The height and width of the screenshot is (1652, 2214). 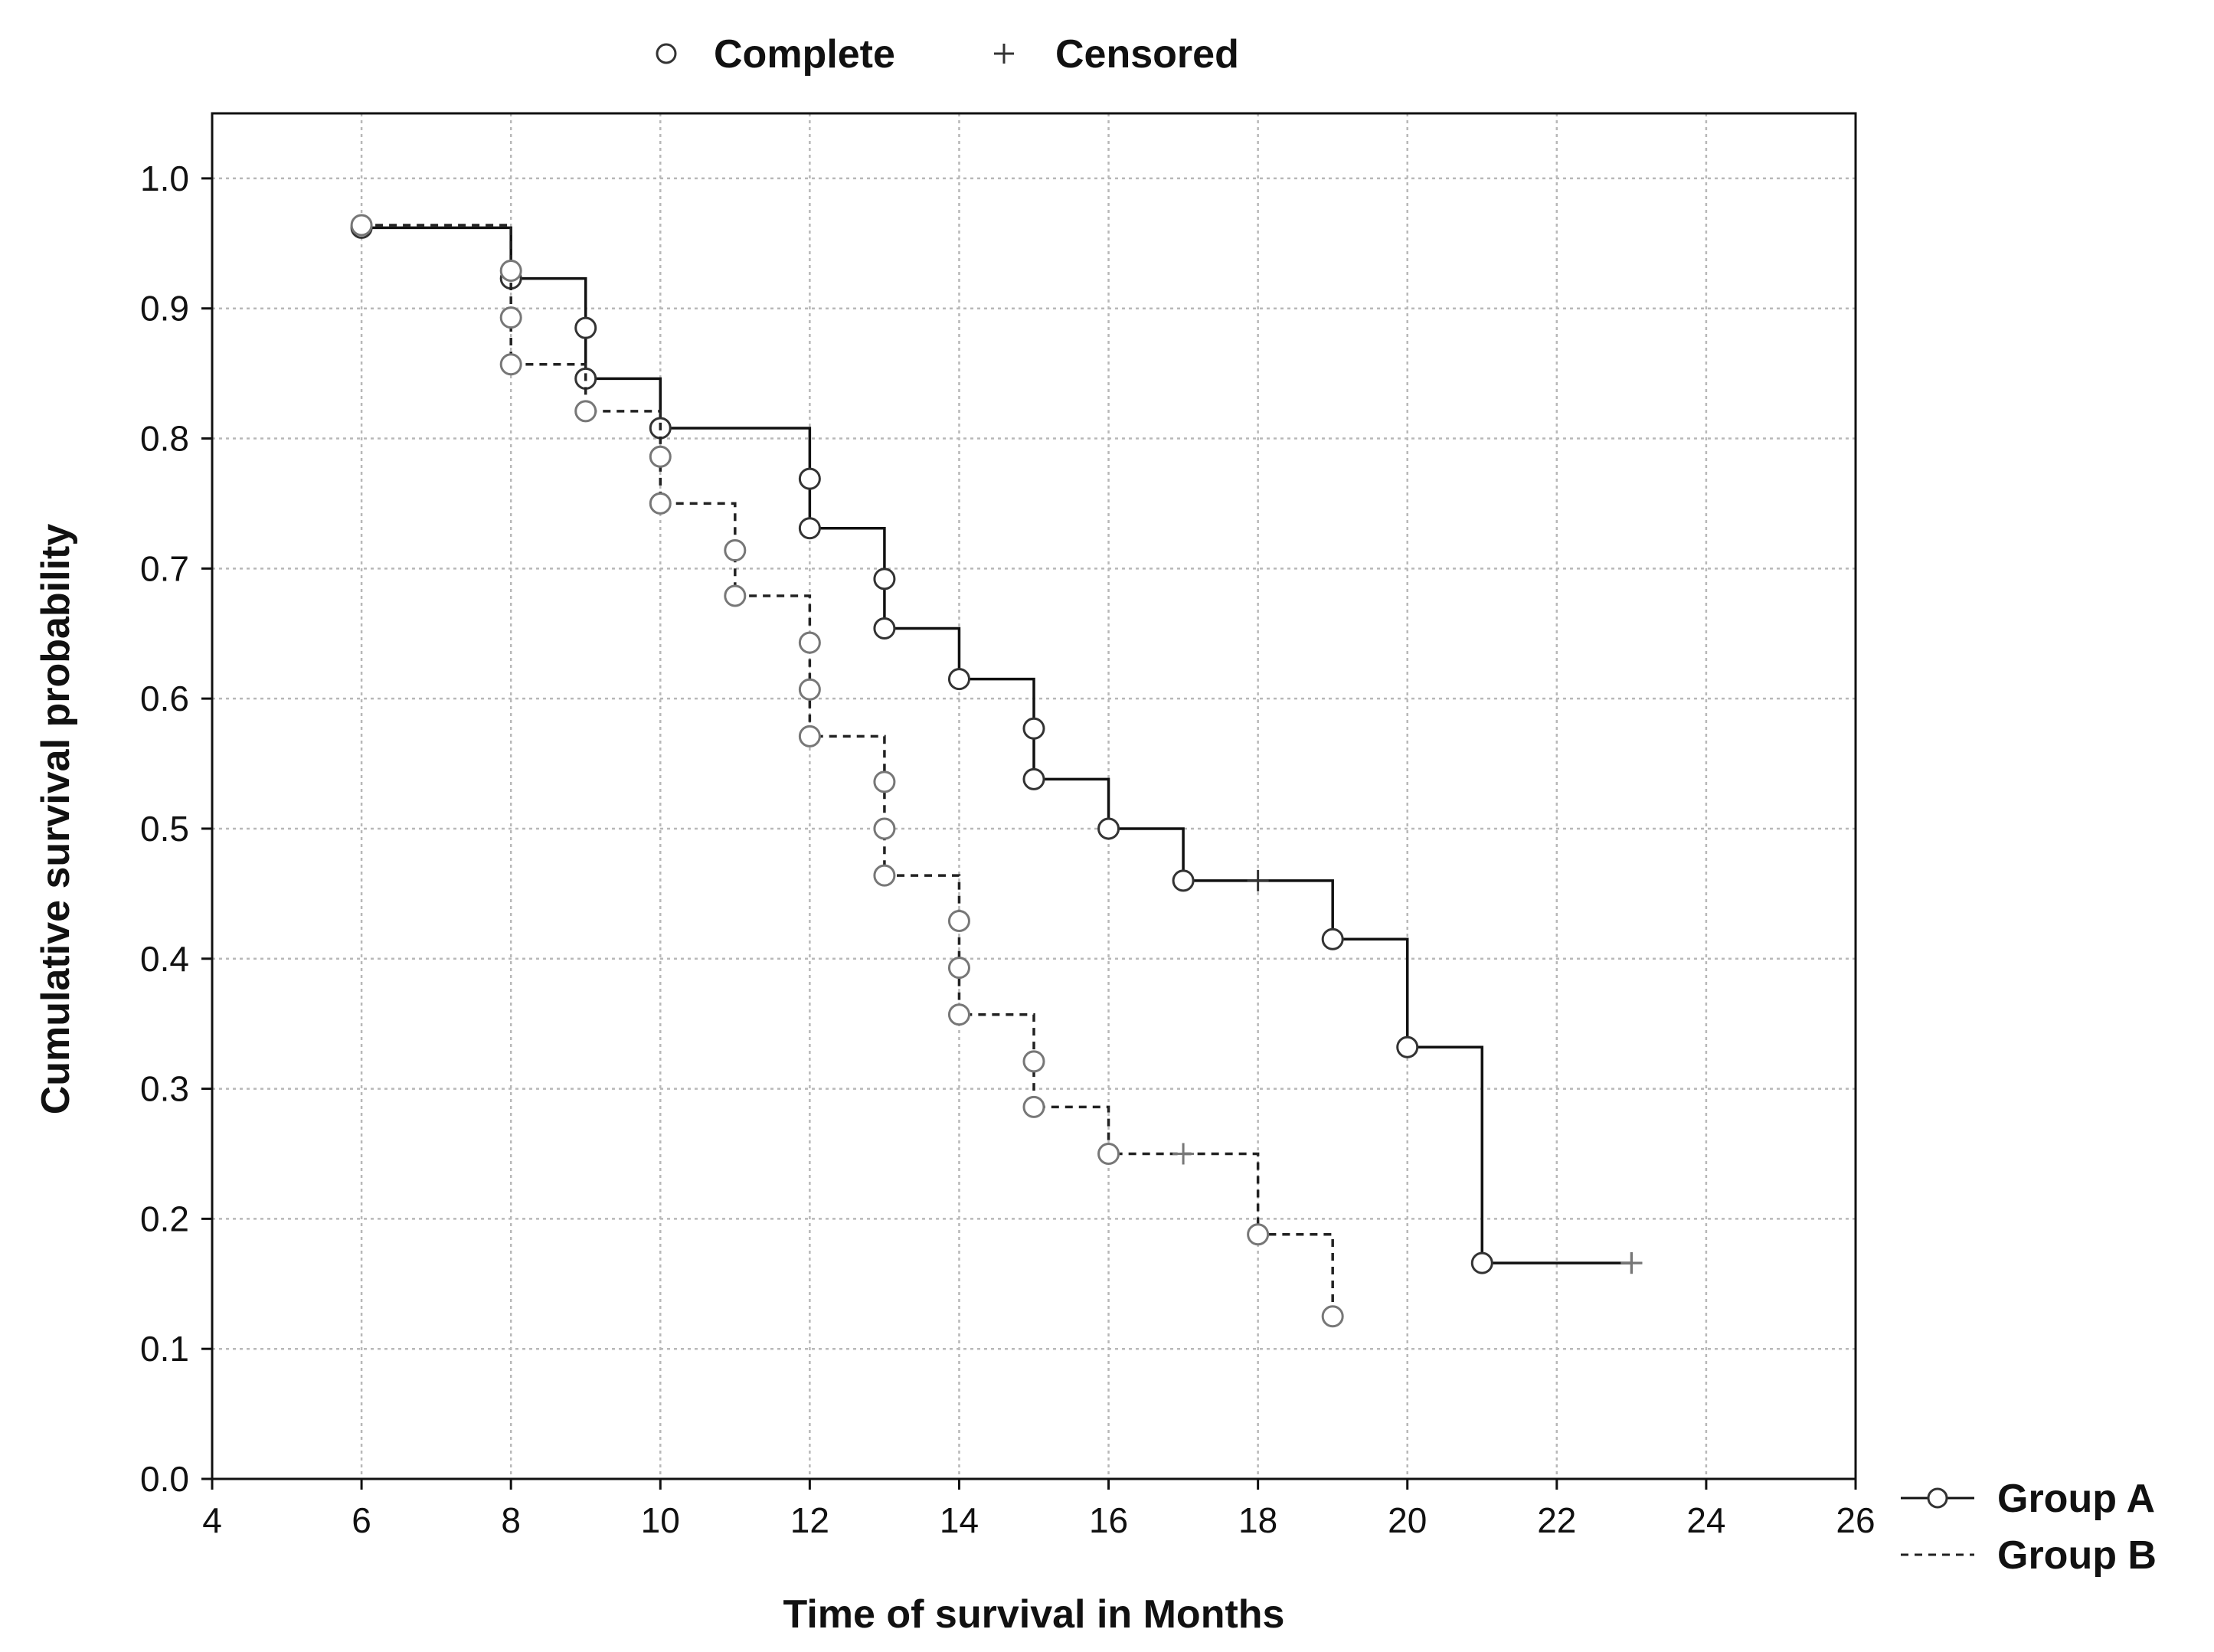 What do you see at coordinates (164, 1349) in the screenshot?
I see `y-tick-label: 0.1` at bounding box center [164, 1349].